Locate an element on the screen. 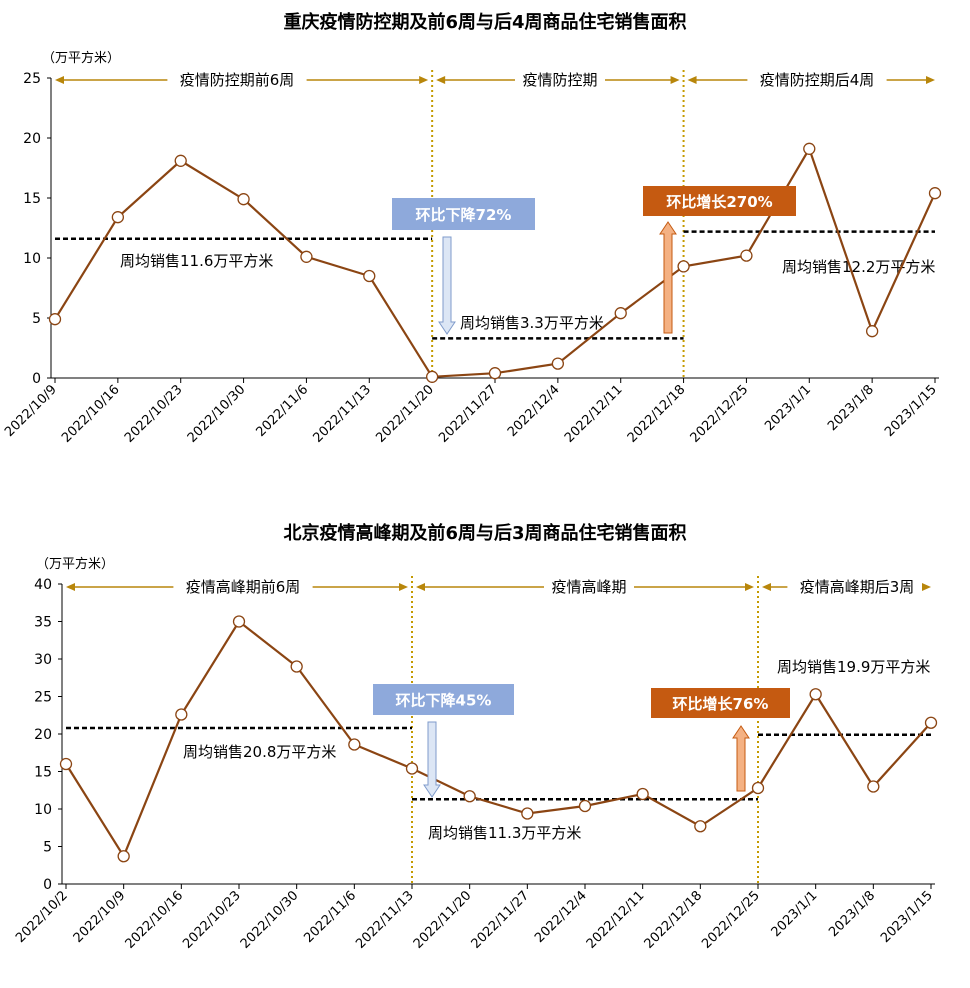  x-tick-label: 2022/11/13 is located at coordinates (385, 920).